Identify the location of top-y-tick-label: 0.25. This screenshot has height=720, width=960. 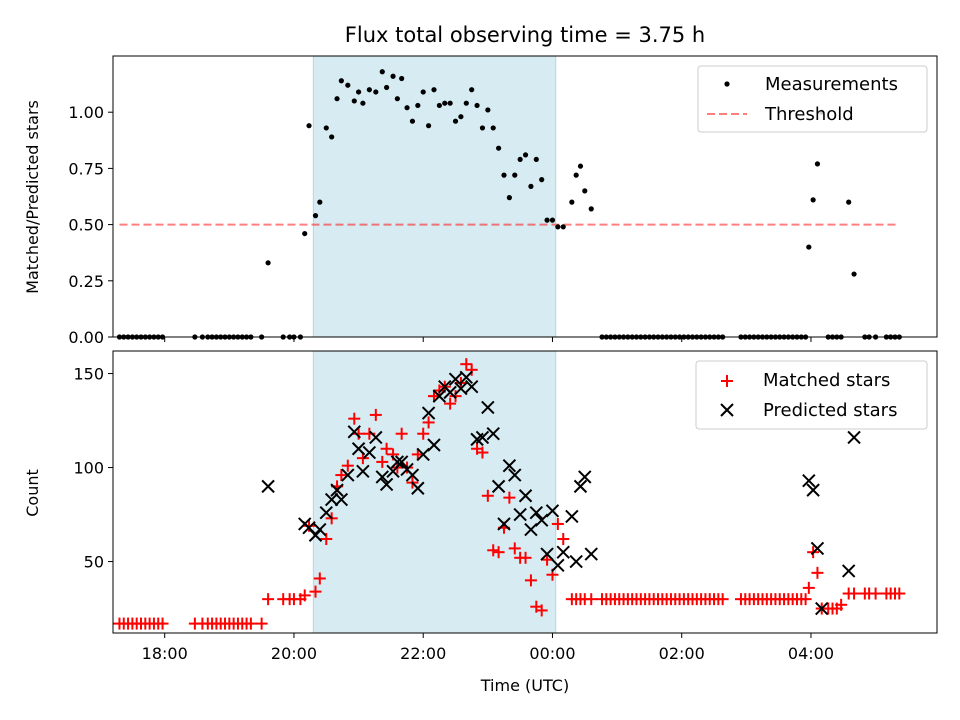
(86, 281).